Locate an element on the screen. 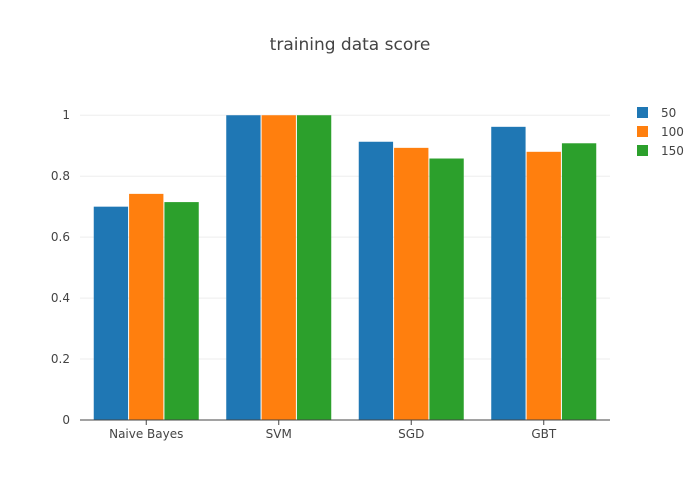 The height and width of the screenshot is (500, 700). bar-100-naive-bayes is located at coordinates (146, 306).